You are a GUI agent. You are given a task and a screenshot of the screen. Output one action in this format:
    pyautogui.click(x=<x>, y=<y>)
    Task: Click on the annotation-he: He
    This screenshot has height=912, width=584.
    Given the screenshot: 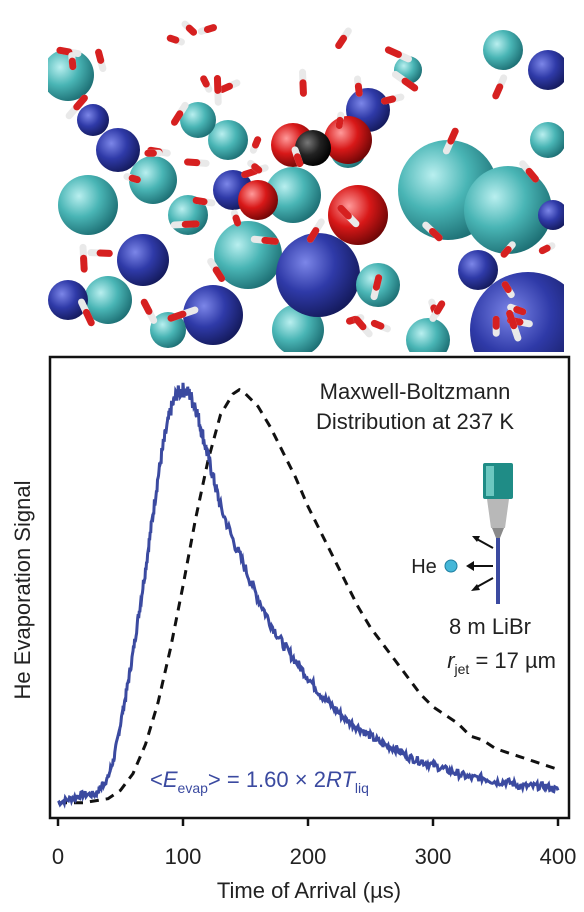 What is the action you would take?
    pyautogui.click(x=424, y=567)
    